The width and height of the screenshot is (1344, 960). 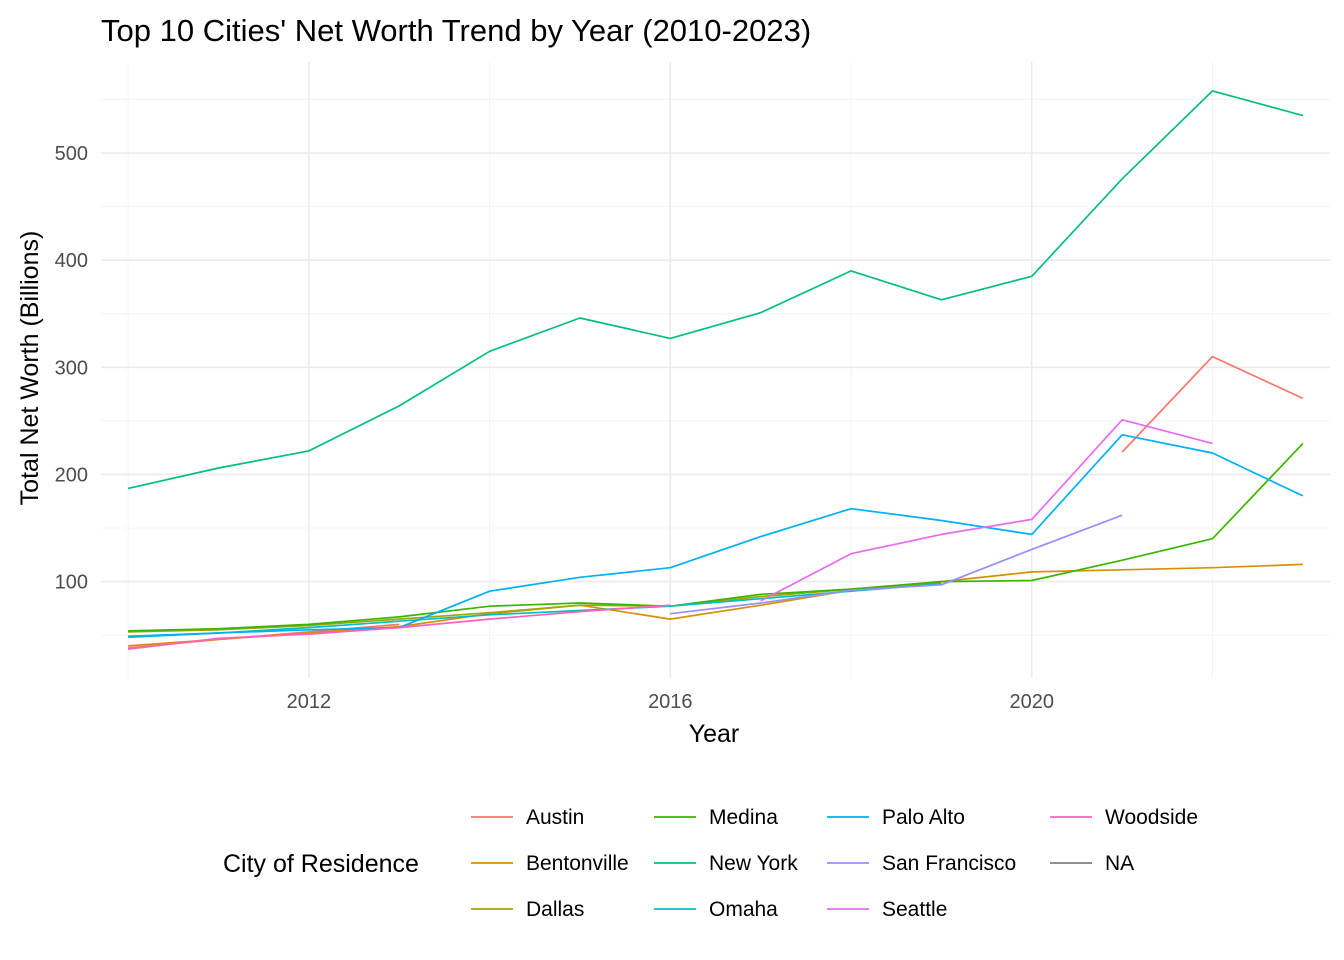 What do you see at coordinates (30, 368) in the screenshot?
I see `y-axis-title: Total Net Worth (Billions)` at bounding box center [30, 368].